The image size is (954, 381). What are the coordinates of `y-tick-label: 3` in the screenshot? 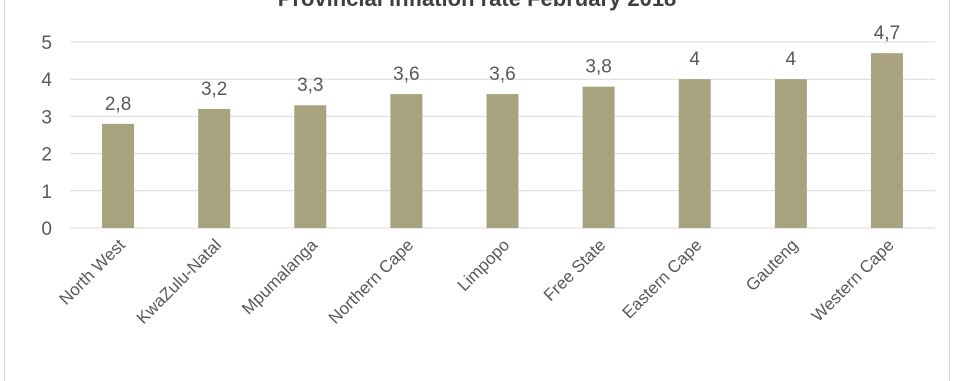 It's located at (46, 117).